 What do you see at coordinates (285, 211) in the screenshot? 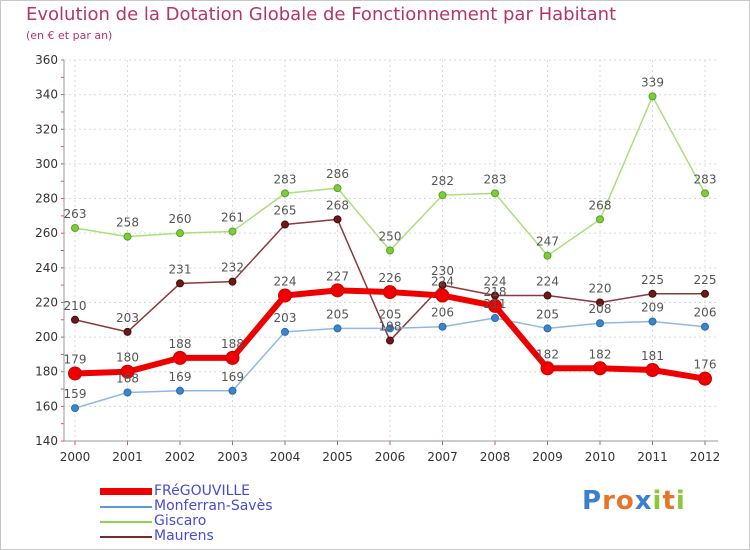
I see `data-label: 265` at bounding box center [285, 211].